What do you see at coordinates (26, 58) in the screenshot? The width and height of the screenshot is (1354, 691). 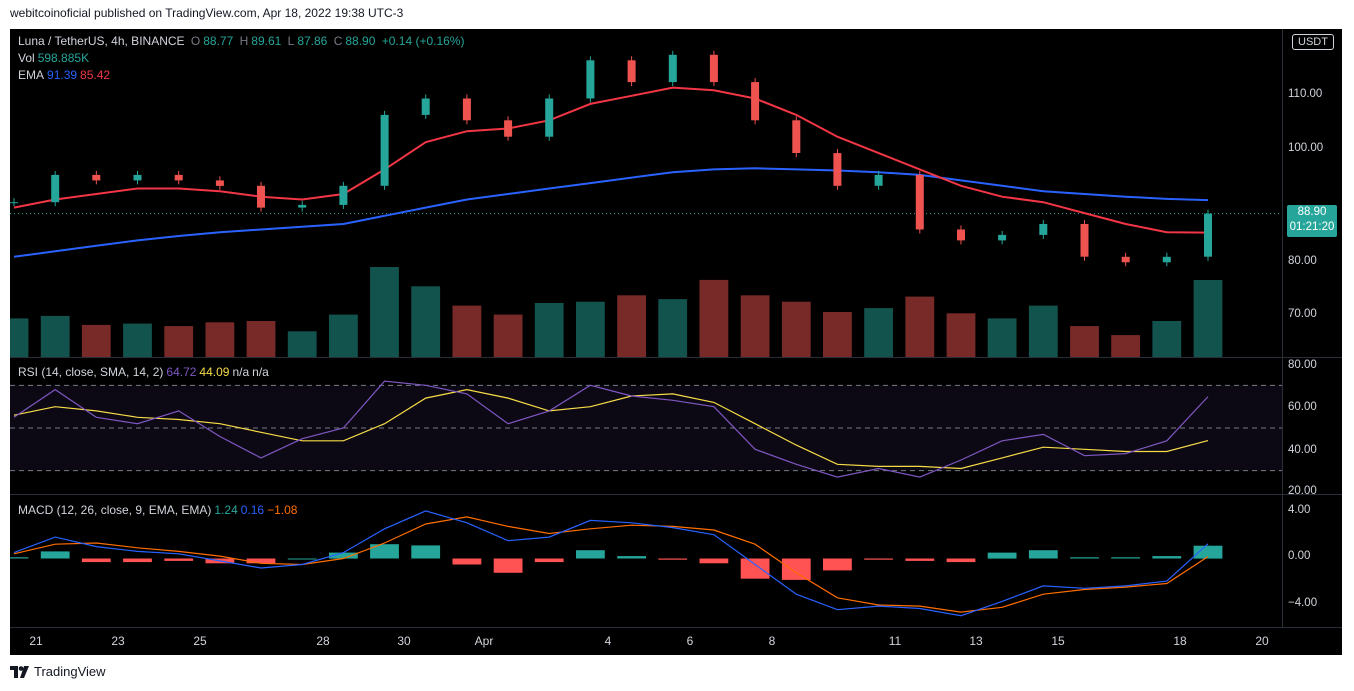 I see `volume-label: Vol` at bounding box center [26, 58].